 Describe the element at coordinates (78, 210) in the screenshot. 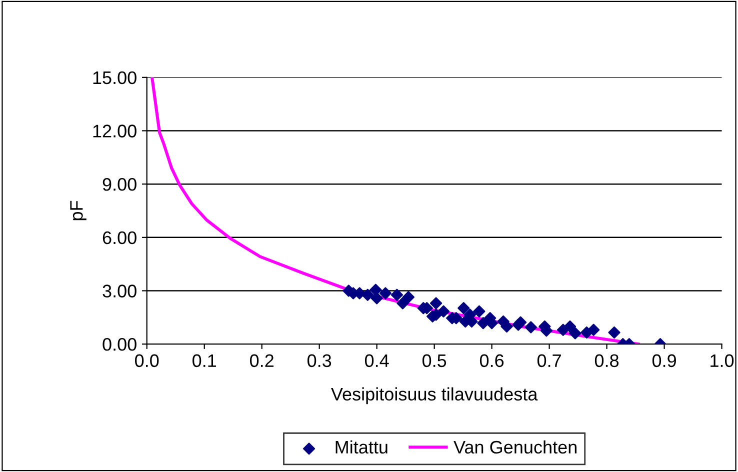

I see `y-axis-title: pF` at that location.